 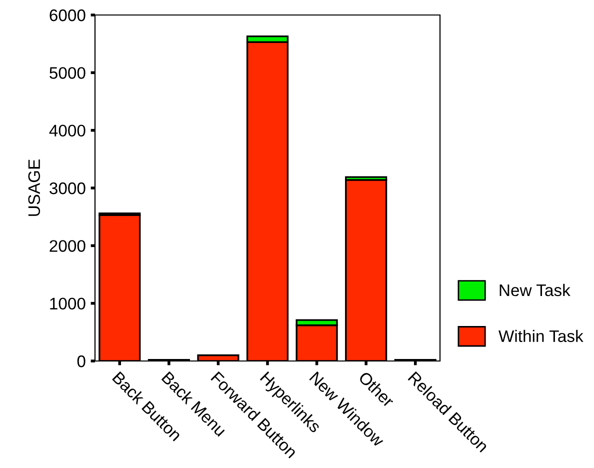 What do you see at coordinates (541, 336) in the screenshot?
I see `legend-label: Within Task` at bounding box center [541, 336].